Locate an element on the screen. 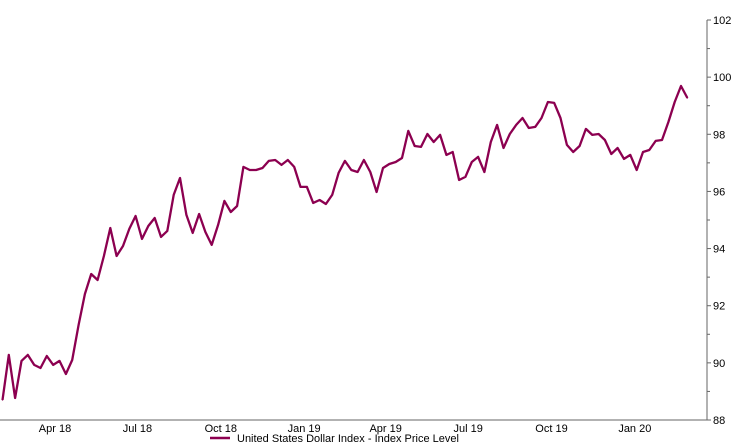 The width and height of the screenshot is (741, 447). y-tick-label: 100 is located at coordinates (722, 78).